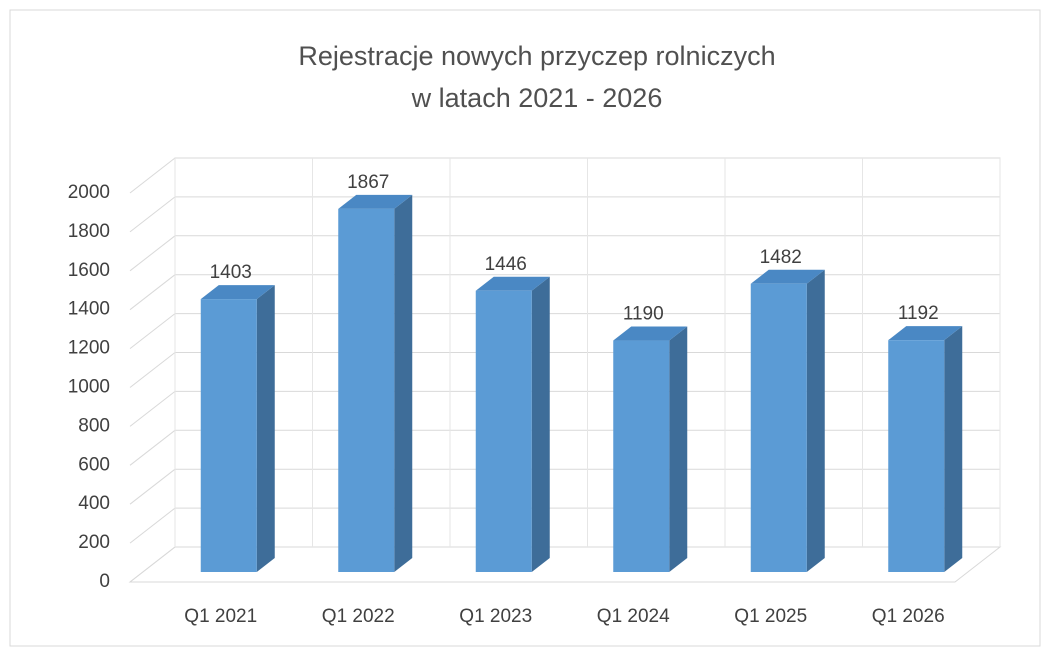 This screenshot has height=648, width=1051. I want to click on x-tick-label: Q1 2026, so click(908, 616).